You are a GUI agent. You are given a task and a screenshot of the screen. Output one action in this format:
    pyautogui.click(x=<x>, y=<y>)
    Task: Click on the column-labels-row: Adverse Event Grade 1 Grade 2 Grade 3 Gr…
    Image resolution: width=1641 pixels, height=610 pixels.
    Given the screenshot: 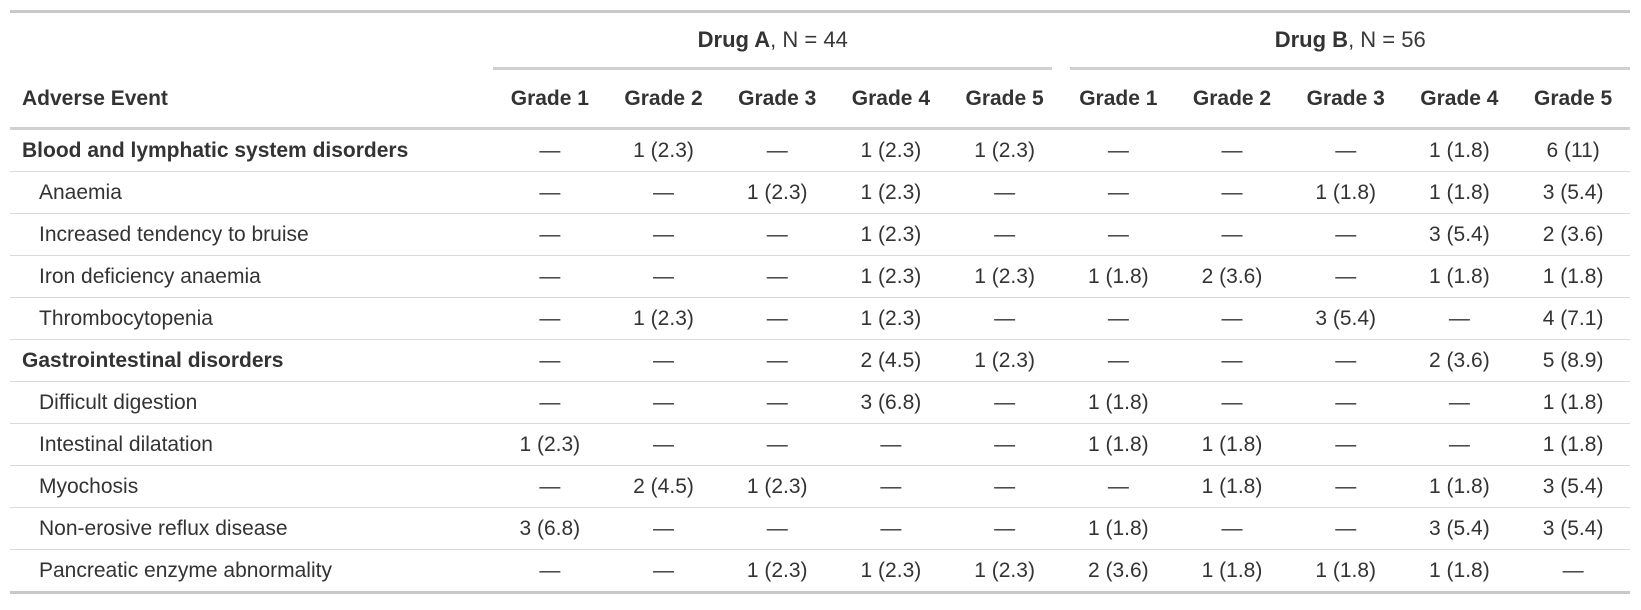 What is the action you would take?
    pyautogui.click(x=820, y=100)
    